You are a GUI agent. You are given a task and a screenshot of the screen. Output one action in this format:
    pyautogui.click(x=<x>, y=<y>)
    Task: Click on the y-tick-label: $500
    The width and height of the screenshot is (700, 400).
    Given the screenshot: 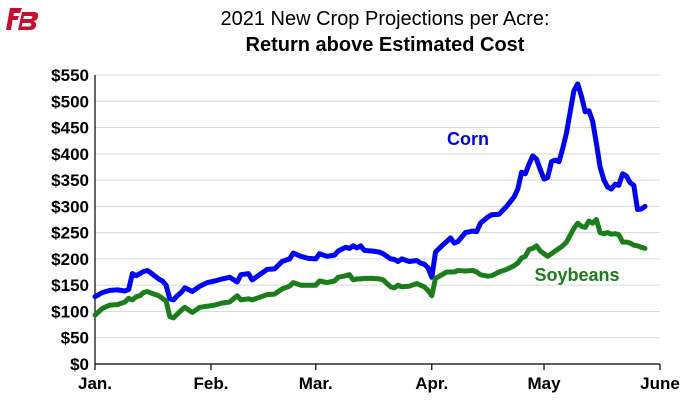 What is the action you would take?
    pyautogui.click(x=70, y=101)
    